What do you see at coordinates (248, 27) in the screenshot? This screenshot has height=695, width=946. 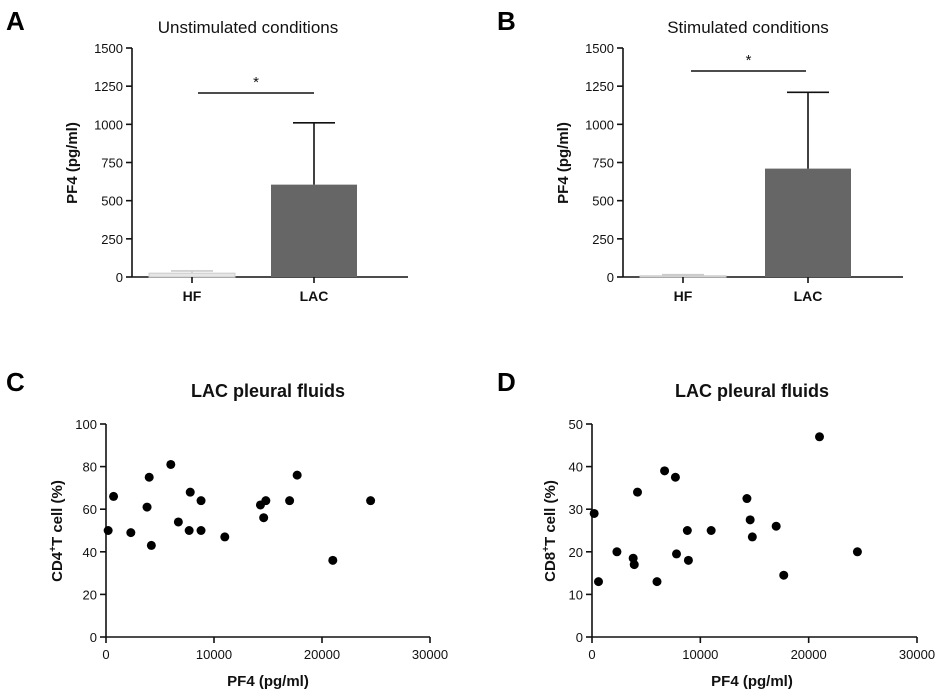 I see `chart-title-a: Unstimulated conditions` at bounding box center [248, 27].